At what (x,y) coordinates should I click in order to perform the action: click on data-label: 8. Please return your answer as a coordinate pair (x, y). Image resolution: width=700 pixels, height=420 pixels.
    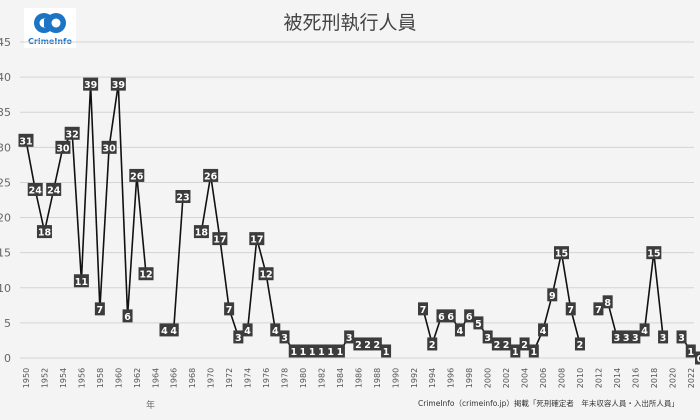
    Looking at the image, I should click on (607, 303).